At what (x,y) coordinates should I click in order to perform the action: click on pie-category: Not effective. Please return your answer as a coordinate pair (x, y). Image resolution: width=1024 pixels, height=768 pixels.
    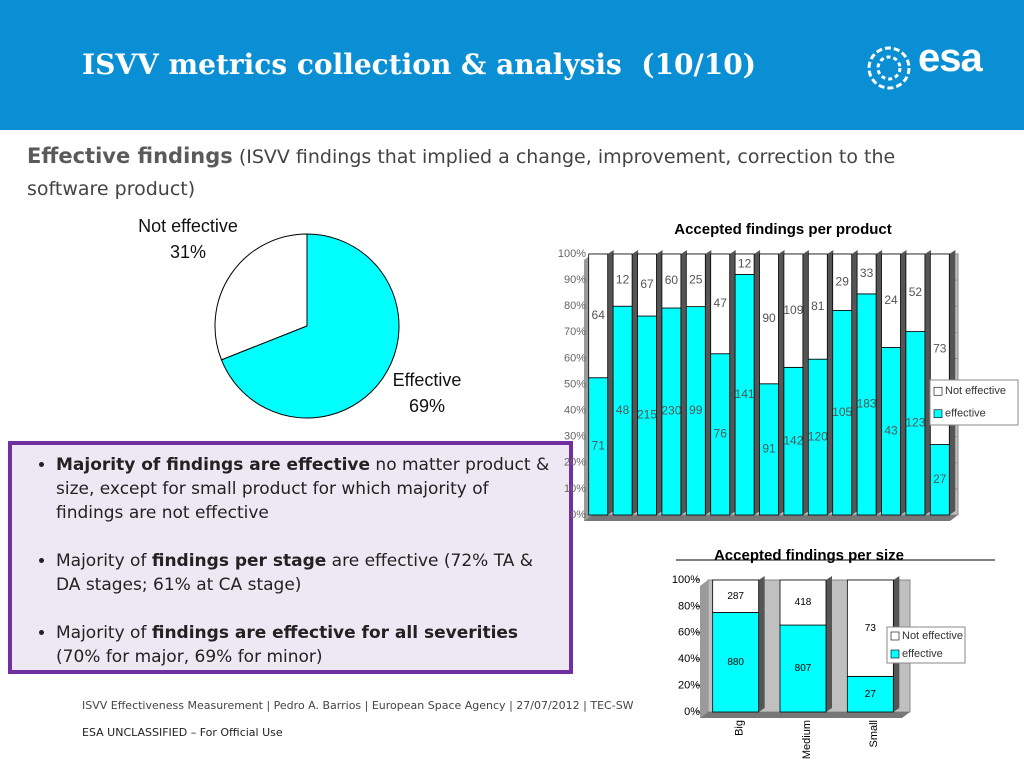
    Looking at the image, I should click on (188, 226).